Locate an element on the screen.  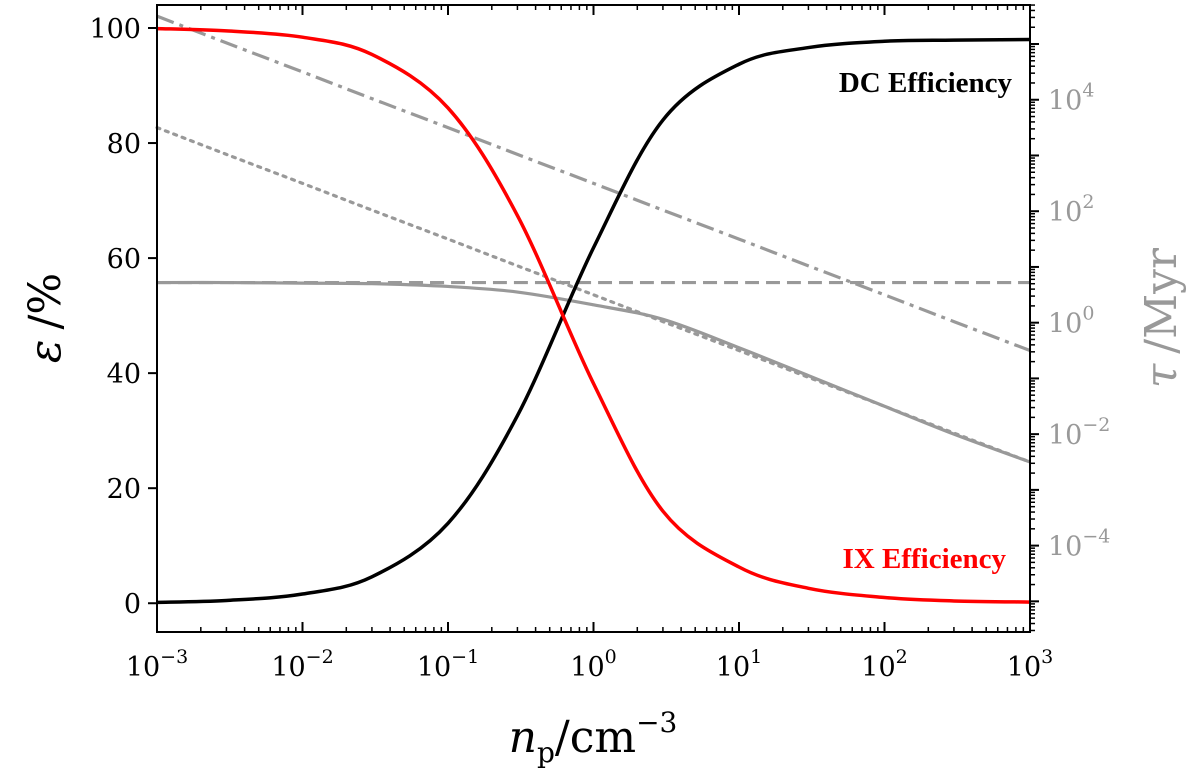
x-axis-label-unit: /cm is located at coordinates (595, 737).